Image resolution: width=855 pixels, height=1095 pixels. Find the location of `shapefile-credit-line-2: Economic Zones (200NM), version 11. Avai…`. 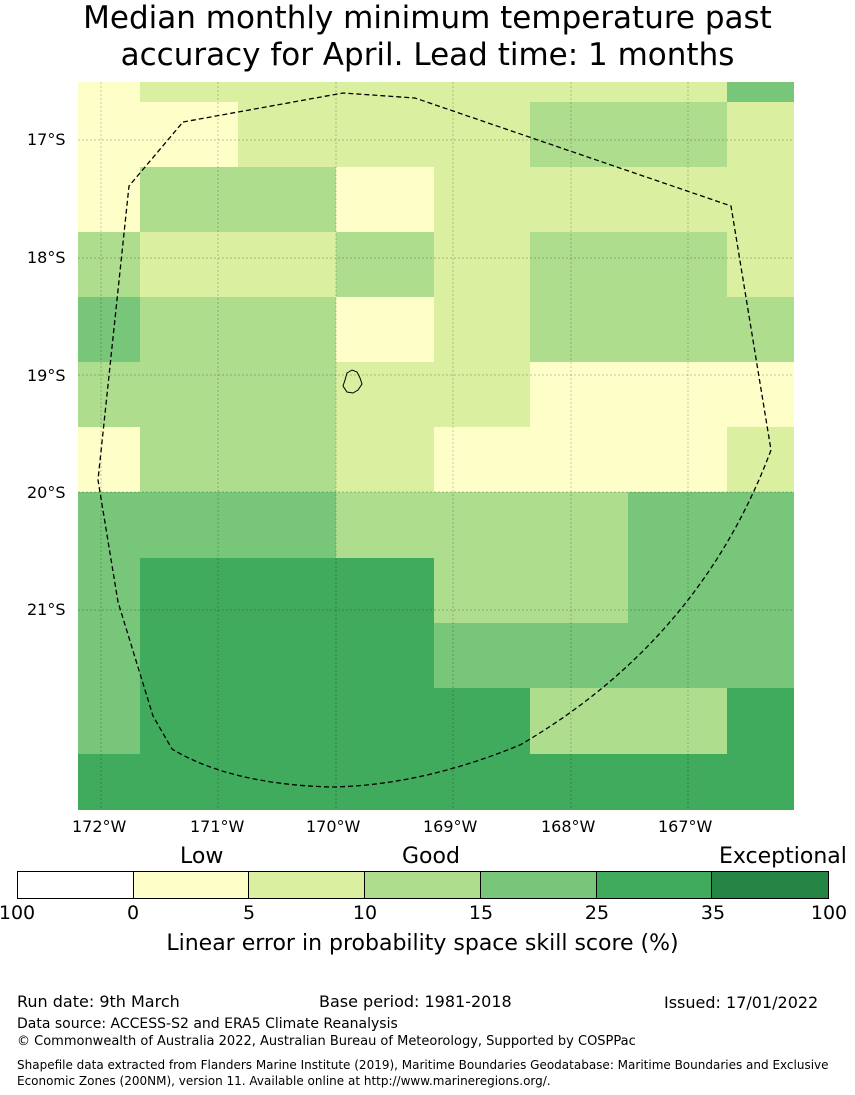

shapefile-credit-line-2: Economic Zones (200NM), version 11. Avai… is located at coordinates (284, 1081).